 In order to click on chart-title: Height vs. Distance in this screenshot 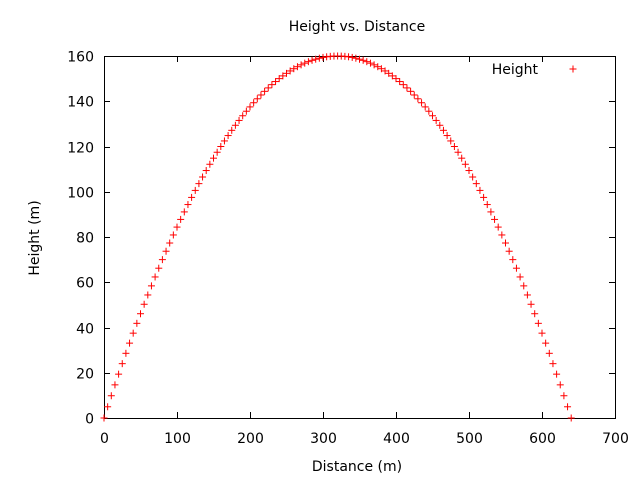, I will do `click(357, 27)`.